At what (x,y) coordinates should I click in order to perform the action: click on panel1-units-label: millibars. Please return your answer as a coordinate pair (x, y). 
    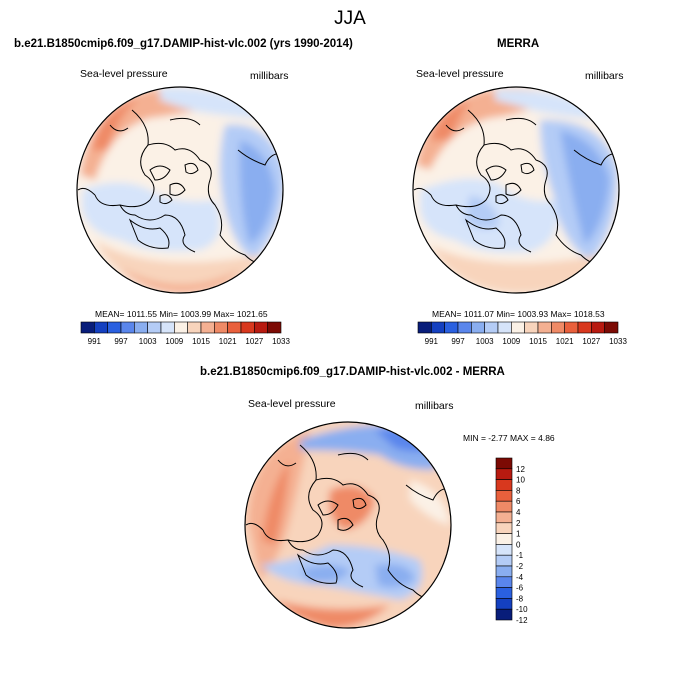
    Looking at the image, I should click on (269, 76).